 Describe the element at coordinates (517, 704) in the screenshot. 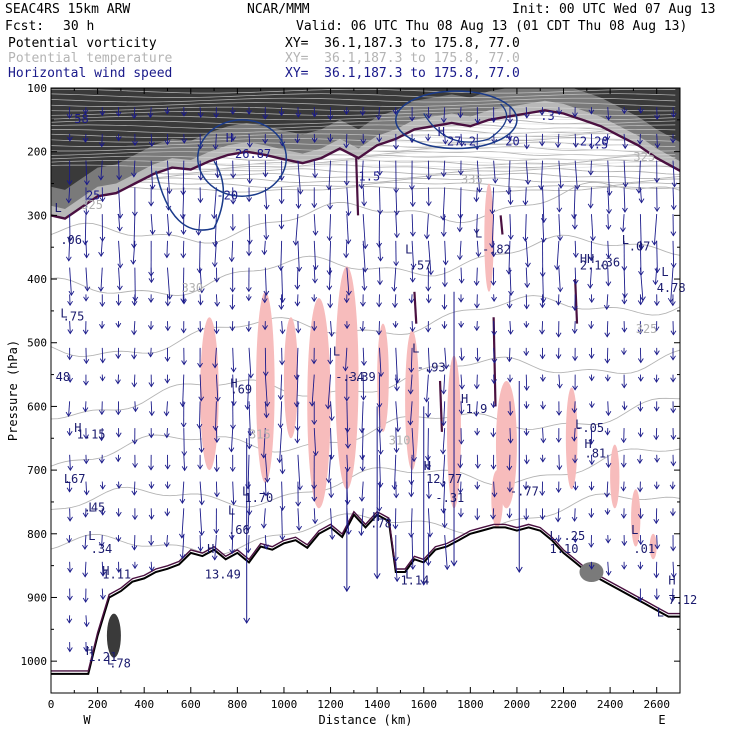

I see `x-tick-label: 2000` at that location.